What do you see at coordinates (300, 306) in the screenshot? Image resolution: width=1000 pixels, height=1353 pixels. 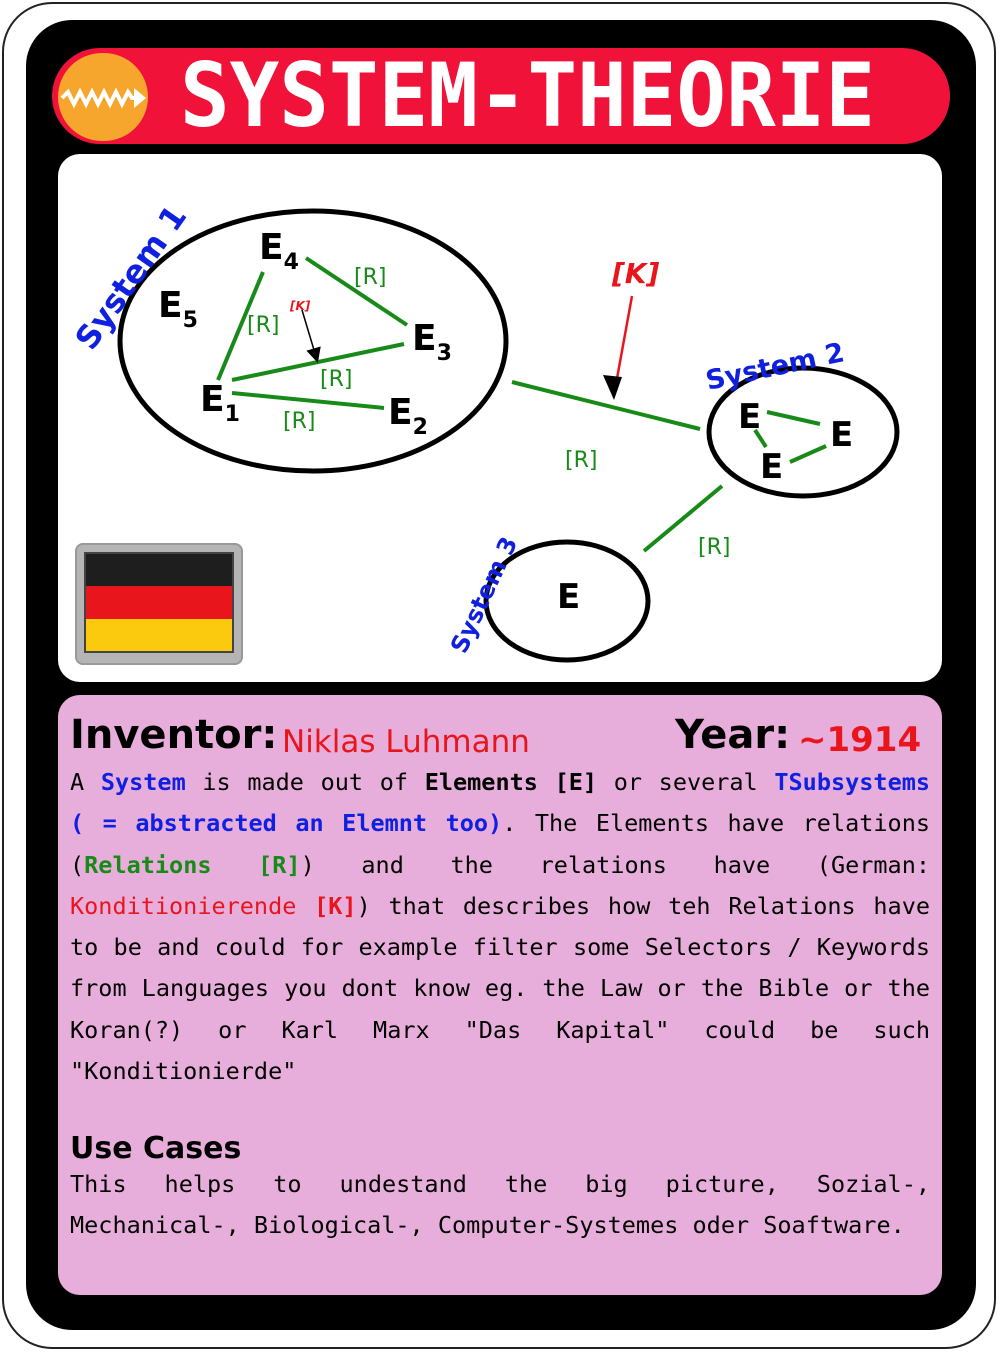 I see `k-label-small: [K]` at bounding box center [300, 306].